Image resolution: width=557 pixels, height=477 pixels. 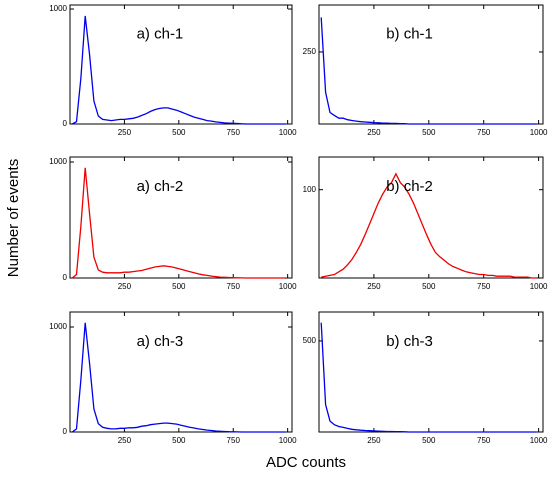 I want to click on panel-annotation: b) ch-1, so click(x=409, y=34).